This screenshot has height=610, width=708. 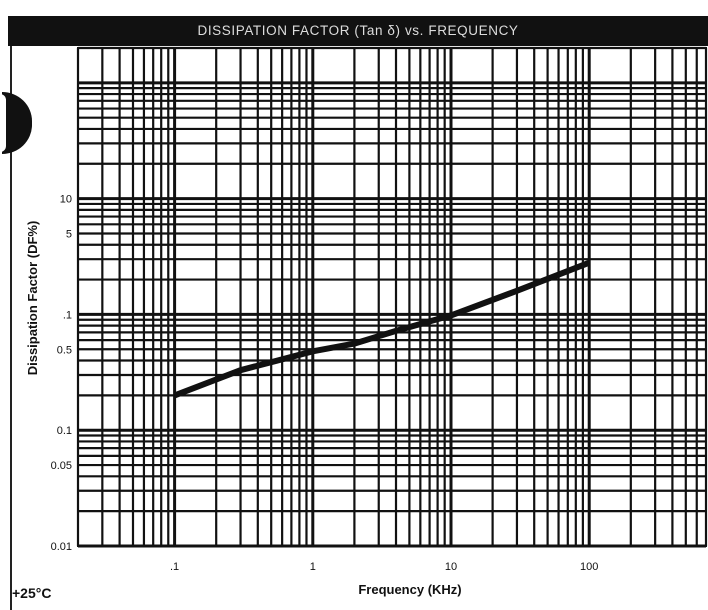 I want to click on y-axis-label: Dissipation Factor (DF%), so click(x=32, y=298).